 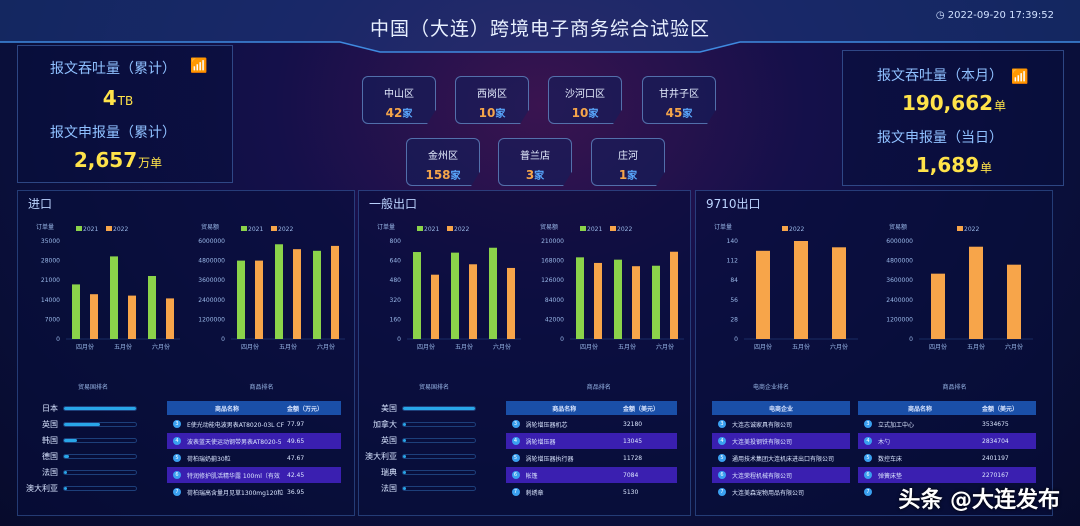 What do you see at coordinates (50, 280) in the screenshot?
I see `y-tick-label: 21000` at bounding box center [50, 280].